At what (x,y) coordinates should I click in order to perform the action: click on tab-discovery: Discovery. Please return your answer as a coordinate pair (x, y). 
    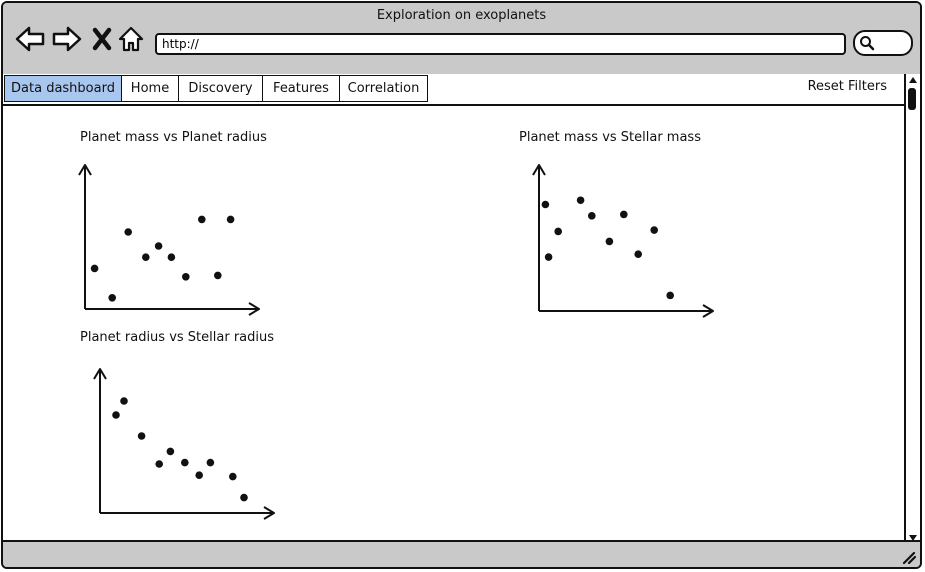
    Looking at the image, I should click on (220, 88).